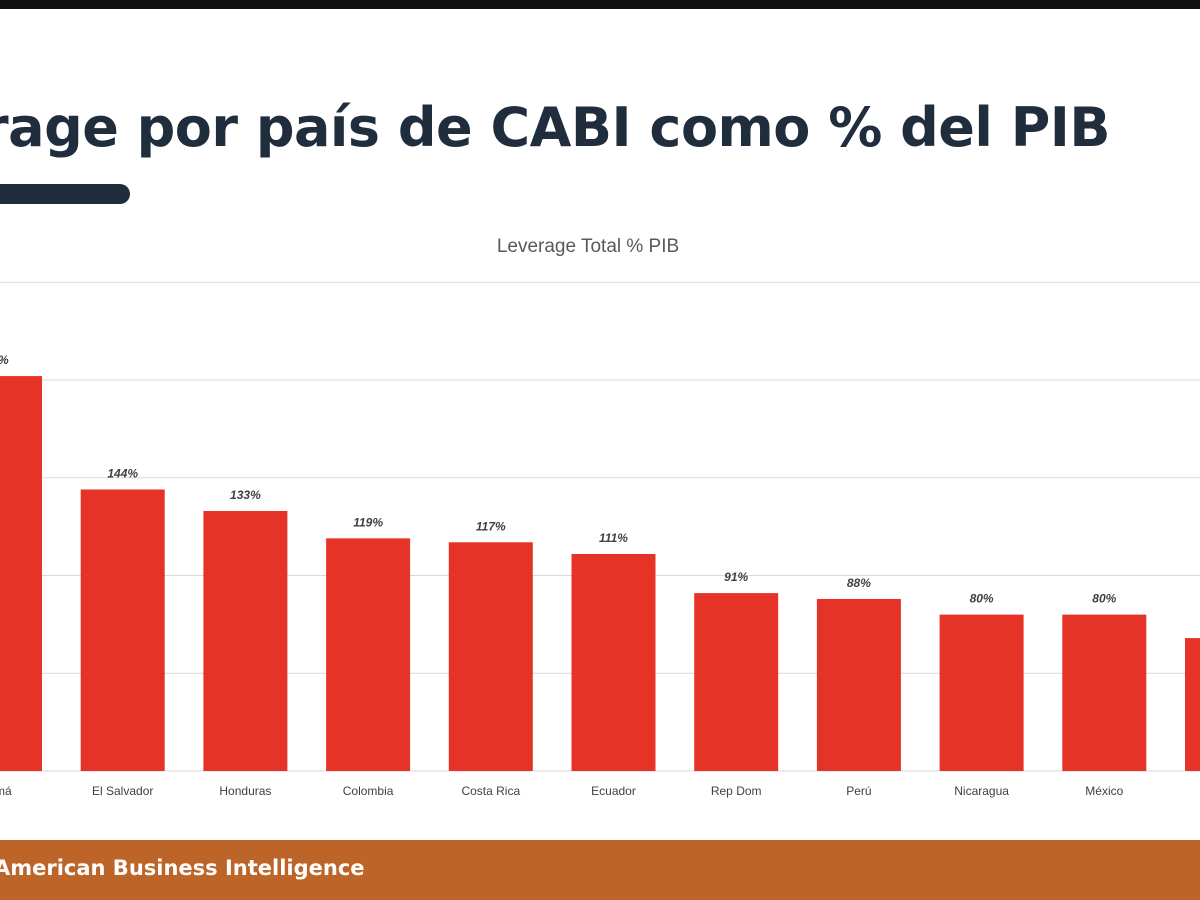 This screenshot has width=1200, height=900. Describe the element at coordinates (613, 538) in the screenshot. I see `data-label-5: 111%` at that location.